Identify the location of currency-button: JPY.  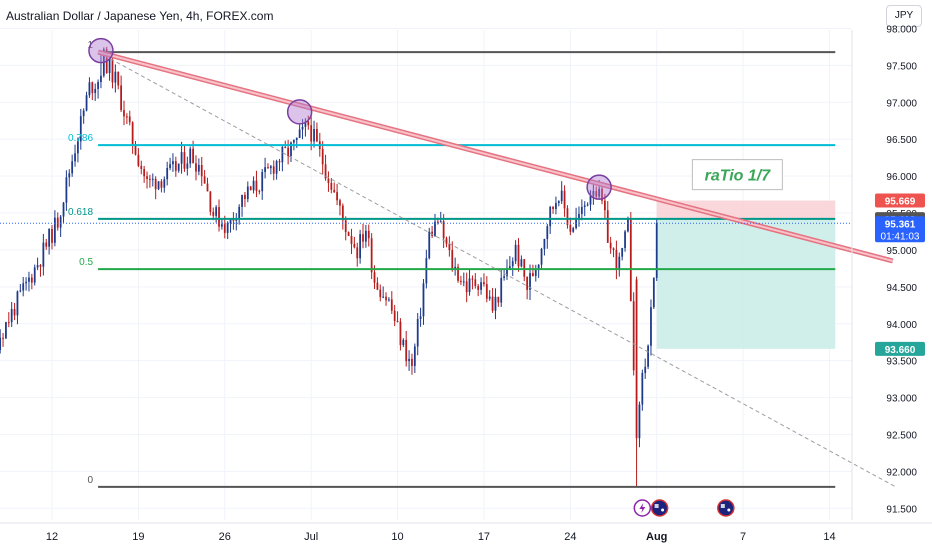
(904, 16).